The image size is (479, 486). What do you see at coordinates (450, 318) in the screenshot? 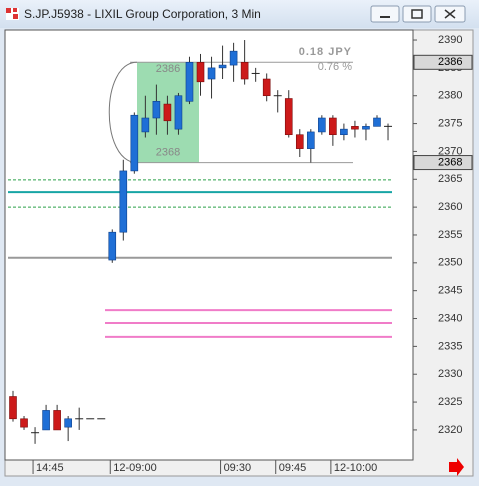
I see `y-tick-label: 2340` at bounding box center [450, 318].